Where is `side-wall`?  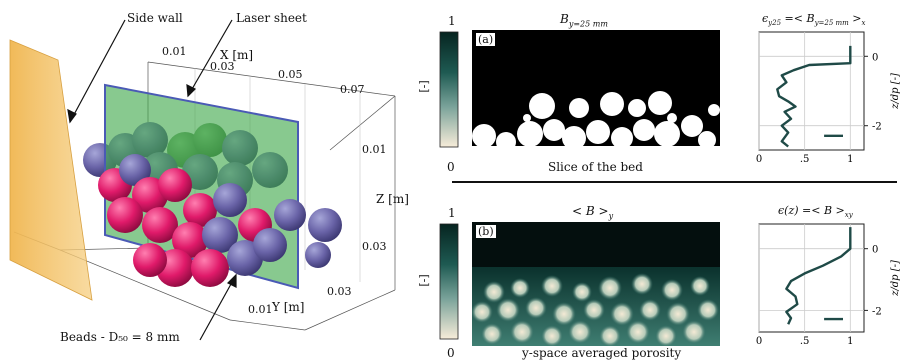 side-wall is located at coordinates (51, 170).